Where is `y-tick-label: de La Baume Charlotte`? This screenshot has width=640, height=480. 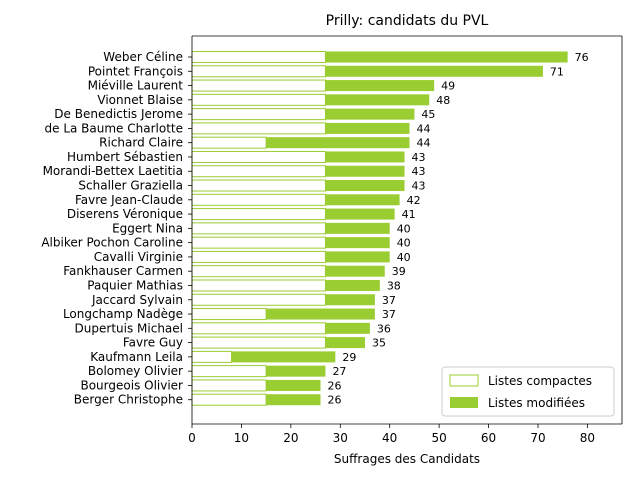 y-tick-label: de La Baume Charlotte is located at coordinates (114, 128).